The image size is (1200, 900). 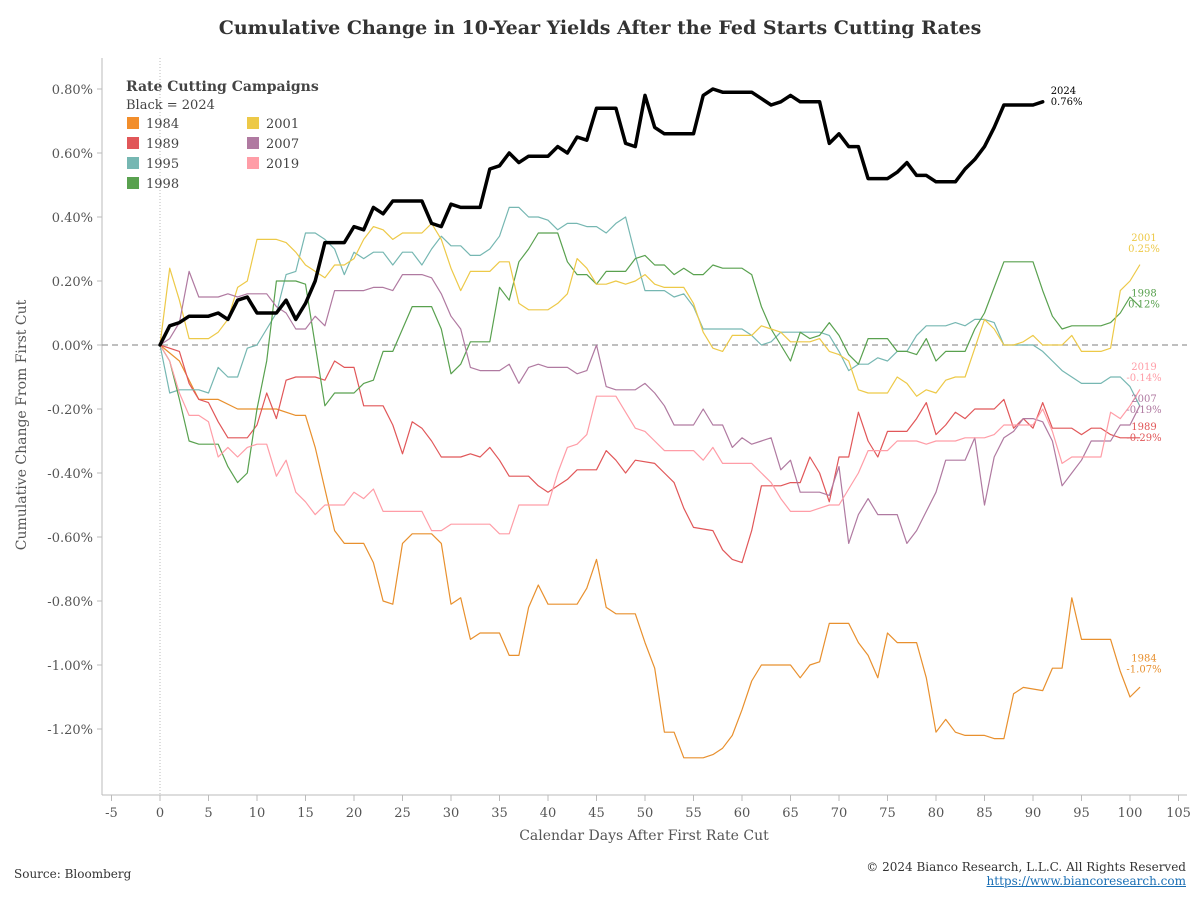 I want to click on legend-label-1998: 1998, so click(x=162, y=184).